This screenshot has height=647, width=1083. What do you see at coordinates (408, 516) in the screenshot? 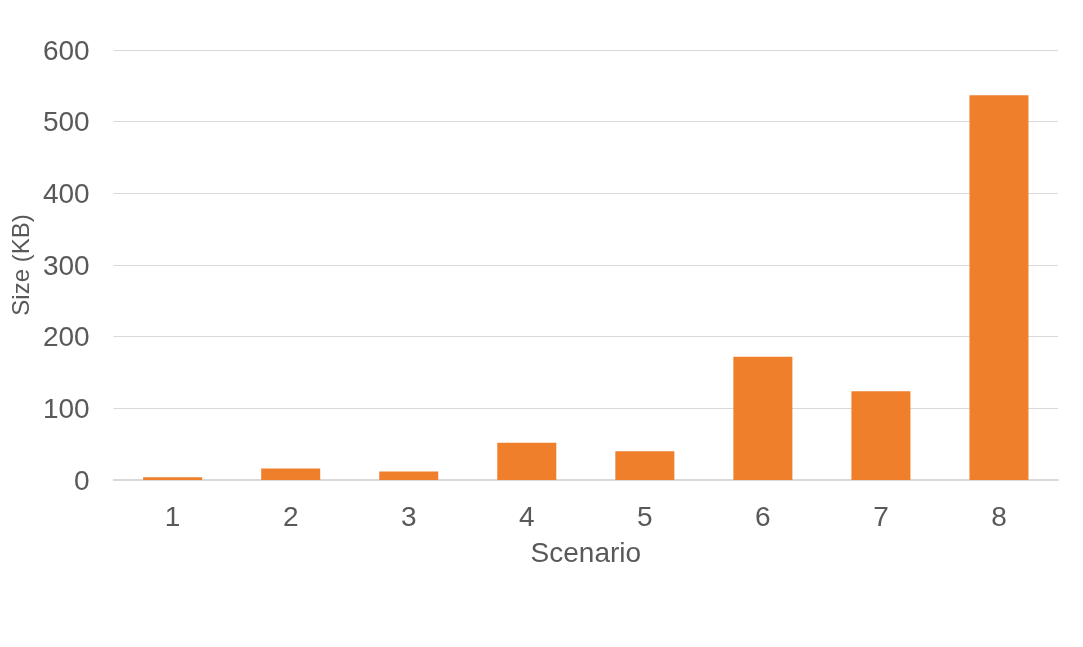
I see `x-tick-label: 3` at bounding box center [408, 516].